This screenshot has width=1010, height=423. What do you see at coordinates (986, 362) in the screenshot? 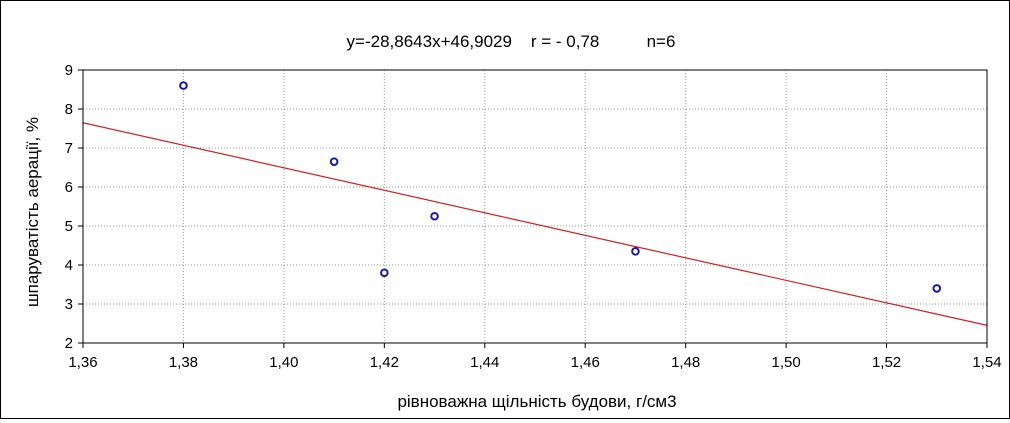
I see `x-tick-label: 1,54` at bounding box center [986, 362].